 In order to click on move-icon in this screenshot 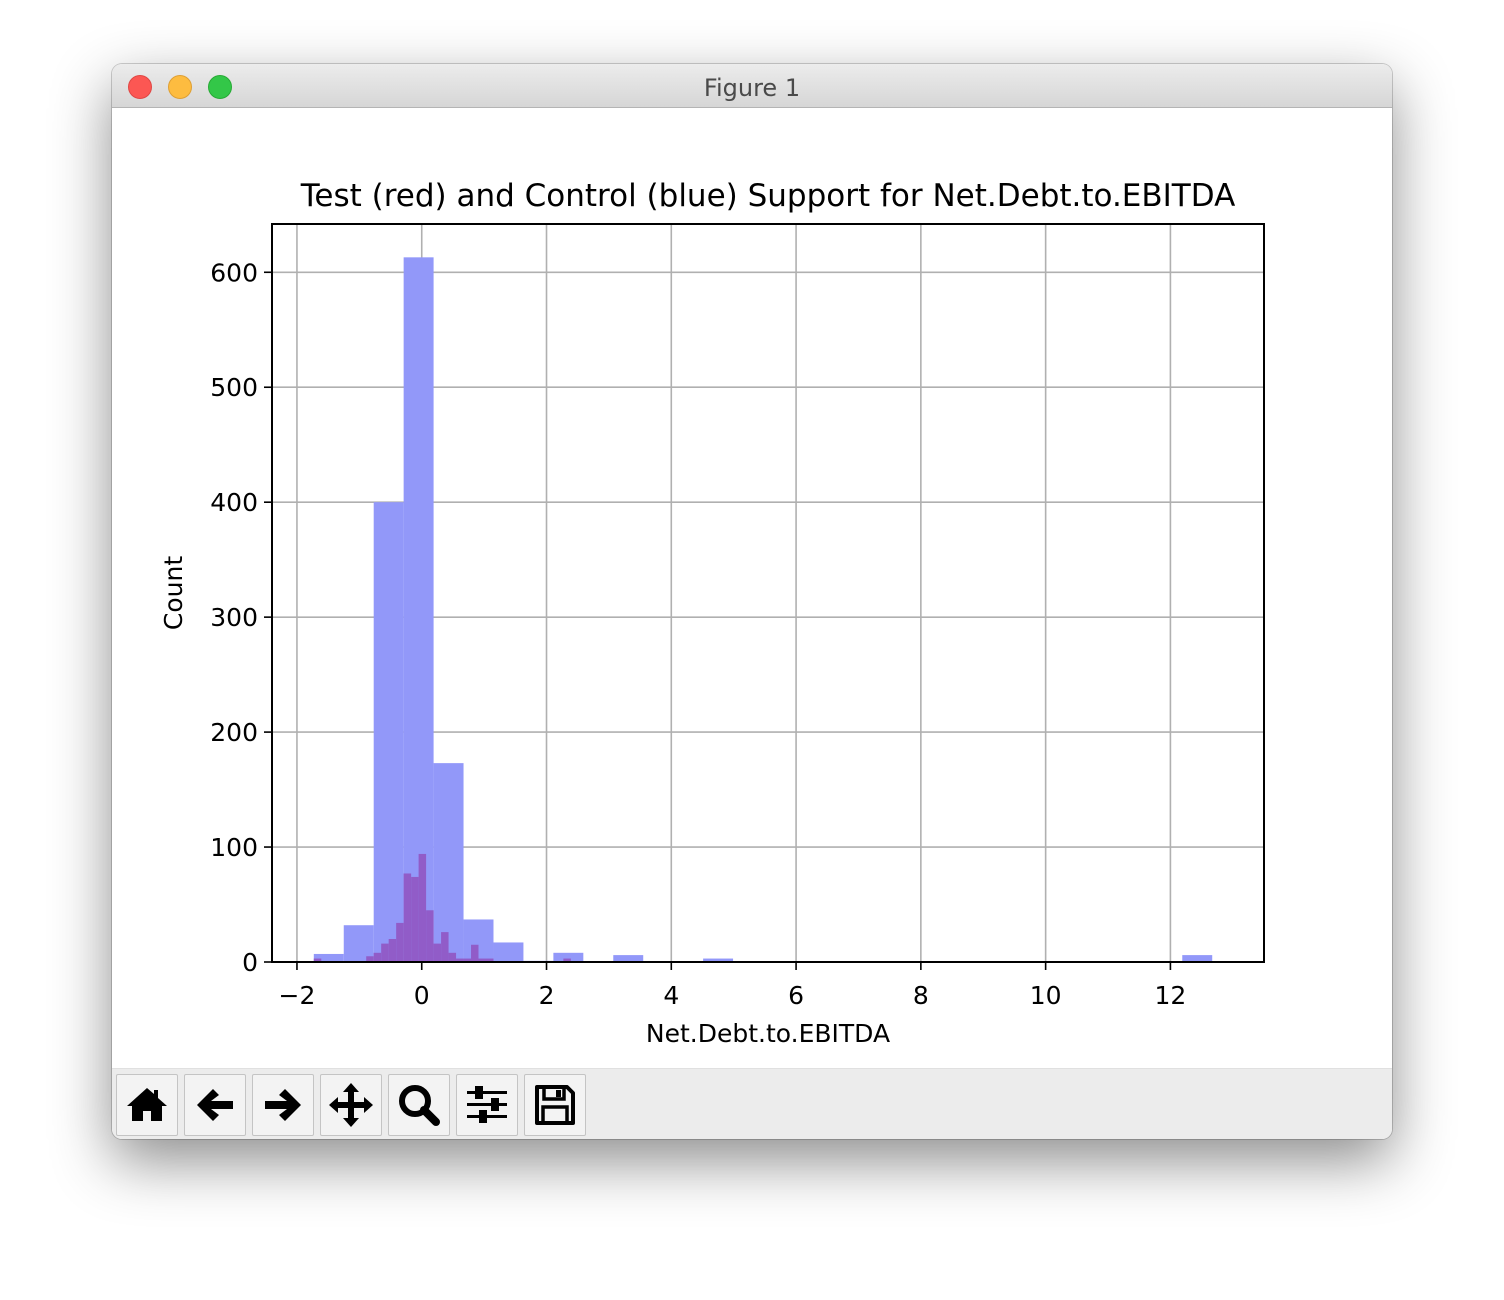, I will do `click(351, 1105)`.